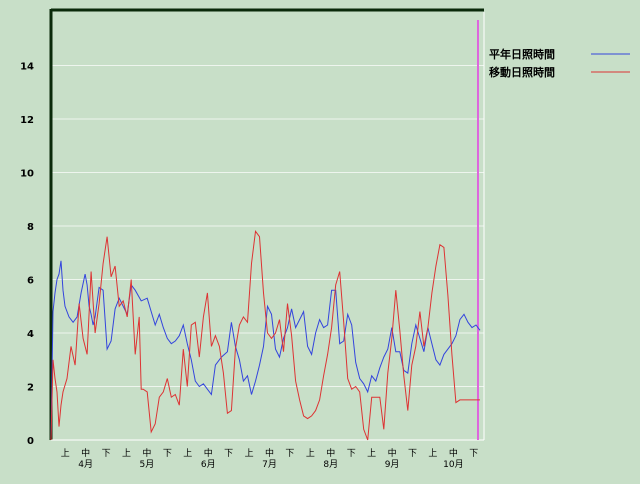 This screenshot has width=640, height=484. What do you see at coordinates (522, 54) in the screenshot?
I see `legend-label-1: 平年日照時間` at bounding box center [522, 54].